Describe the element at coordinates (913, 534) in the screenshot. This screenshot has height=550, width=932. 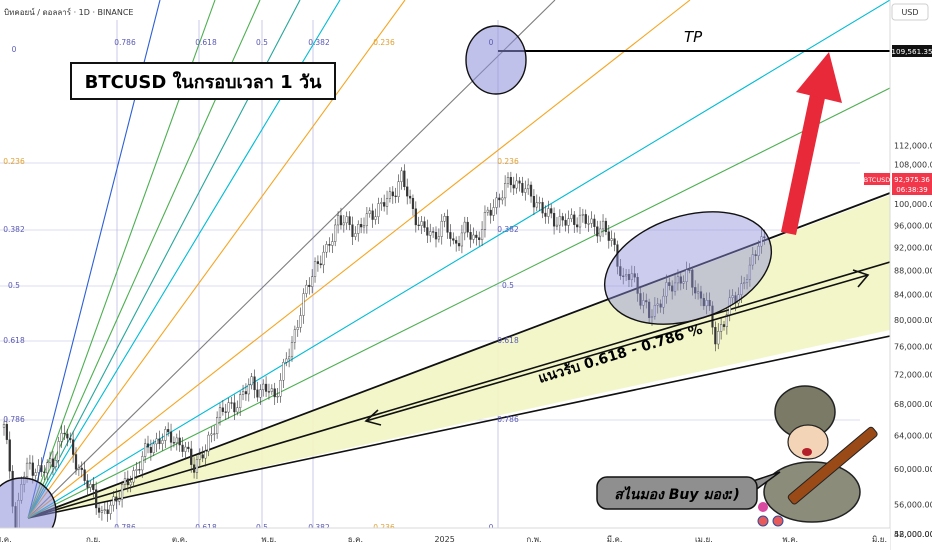
I see `y-tick-label: 52,000.00` at that location.